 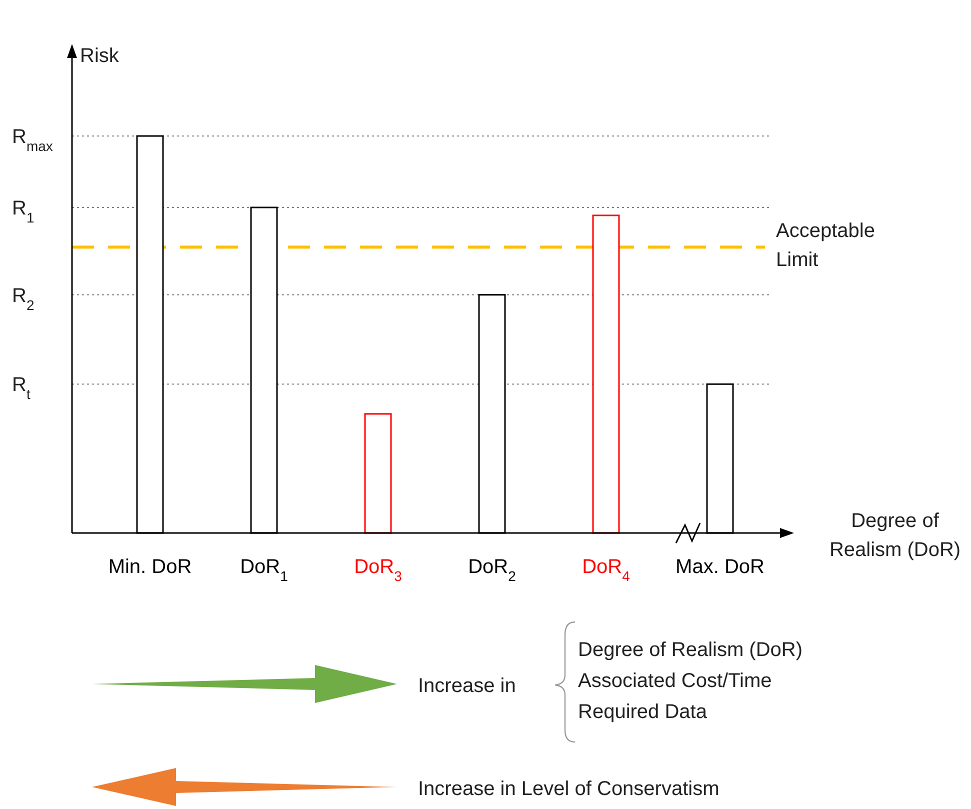 What do you see at coordinates (150, 567) in the screenshot?
I see `x-tick-label: Min. DoR` at bounding box center [150, 567].